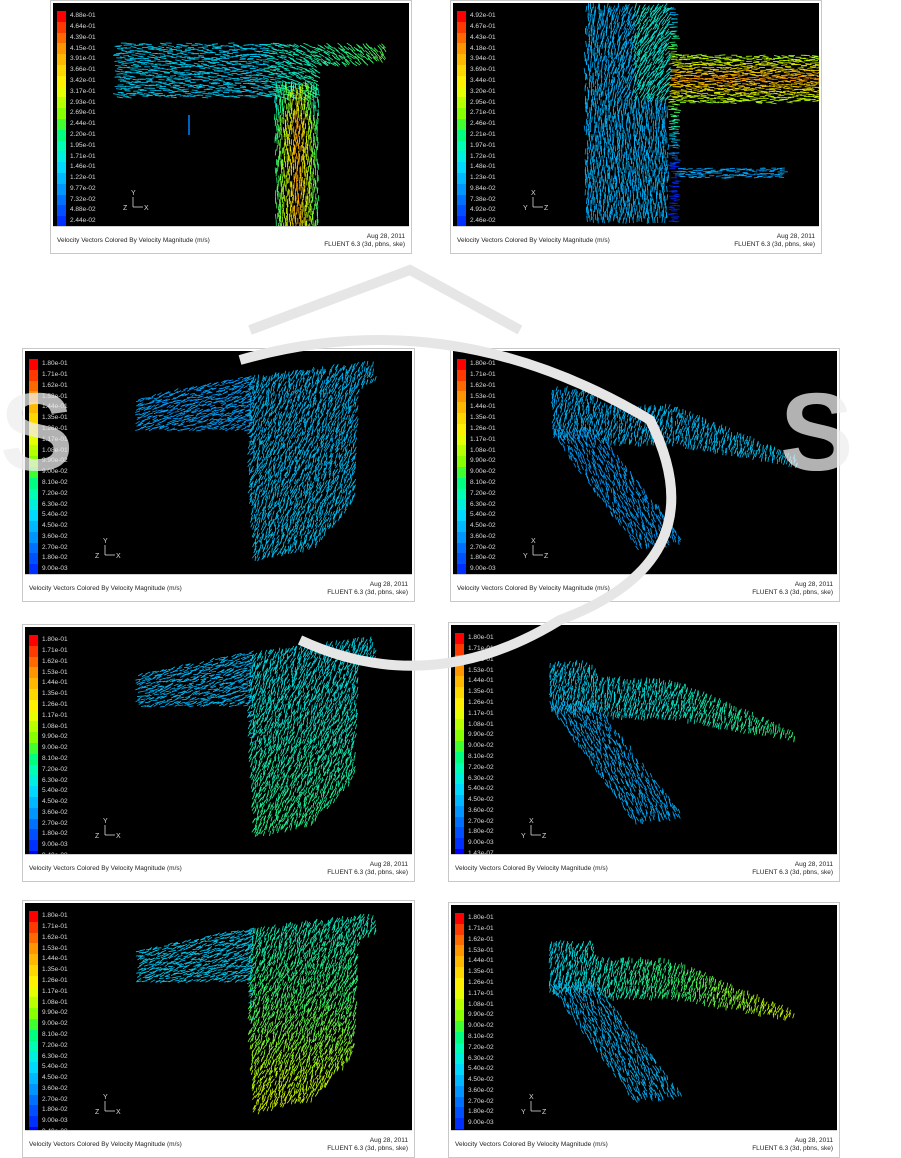 The width and height of the screenshot is (901, 1158). I want to click on legend-row: 3.94e-01, so click(476, 59).